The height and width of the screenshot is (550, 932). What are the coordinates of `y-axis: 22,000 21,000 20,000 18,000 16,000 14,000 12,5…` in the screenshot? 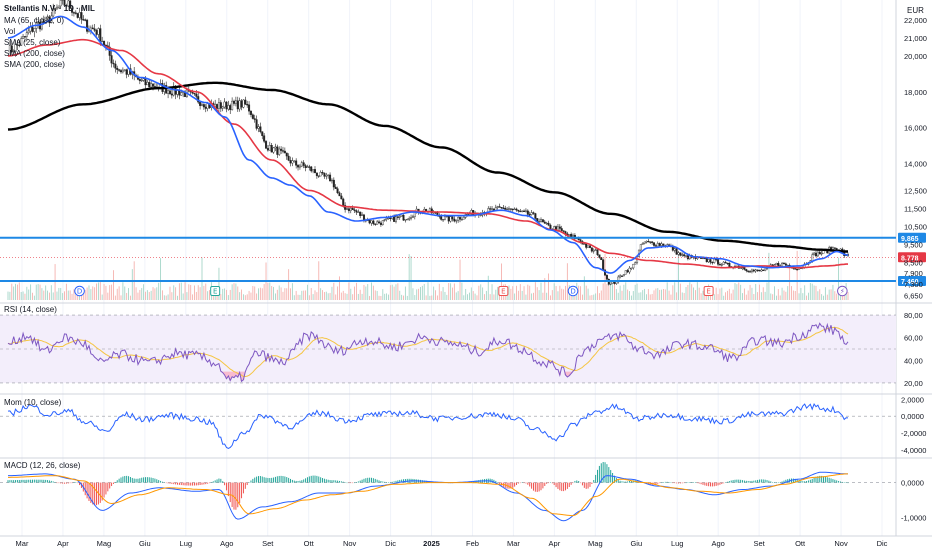 It's located at (914, 269).